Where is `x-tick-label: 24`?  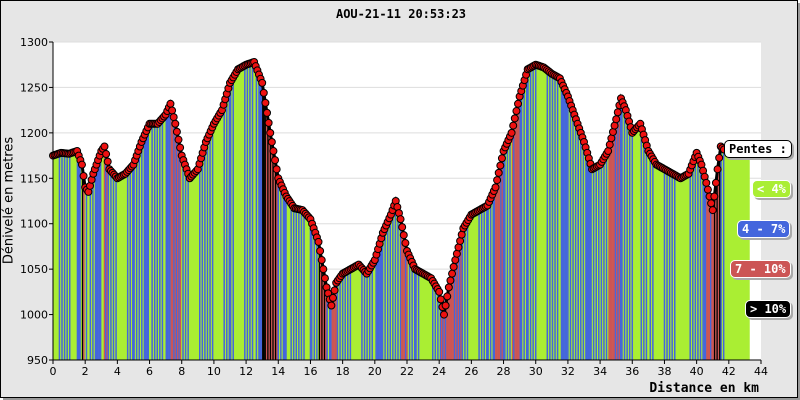
x-tick-label: 24 is located at coordinates (439, 371).